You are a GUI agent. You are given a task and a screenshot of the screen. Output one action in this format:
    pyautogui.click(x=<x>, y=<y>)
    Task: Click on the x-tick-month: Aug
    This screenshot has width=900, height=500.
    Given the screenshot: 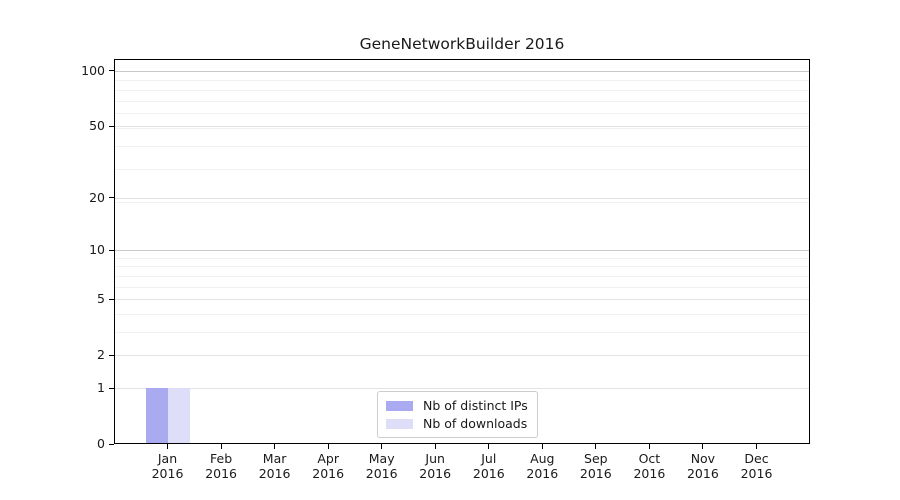 What is the action you would take?
    pyautogui.click(x=542, y=458)
    